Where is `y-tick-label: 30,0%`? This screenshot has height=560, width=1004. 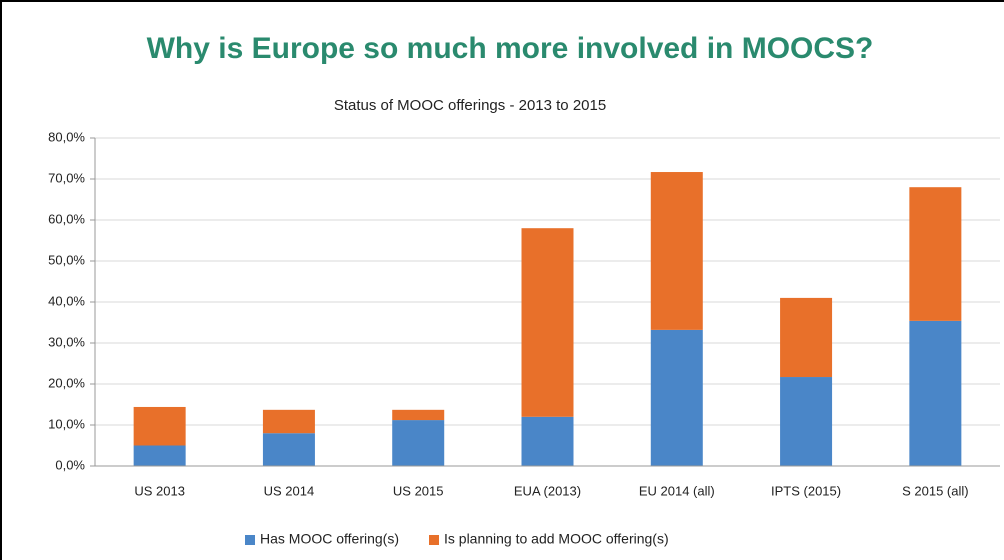 y-tick-label: 30,0% is located at coordinates (66, 341).